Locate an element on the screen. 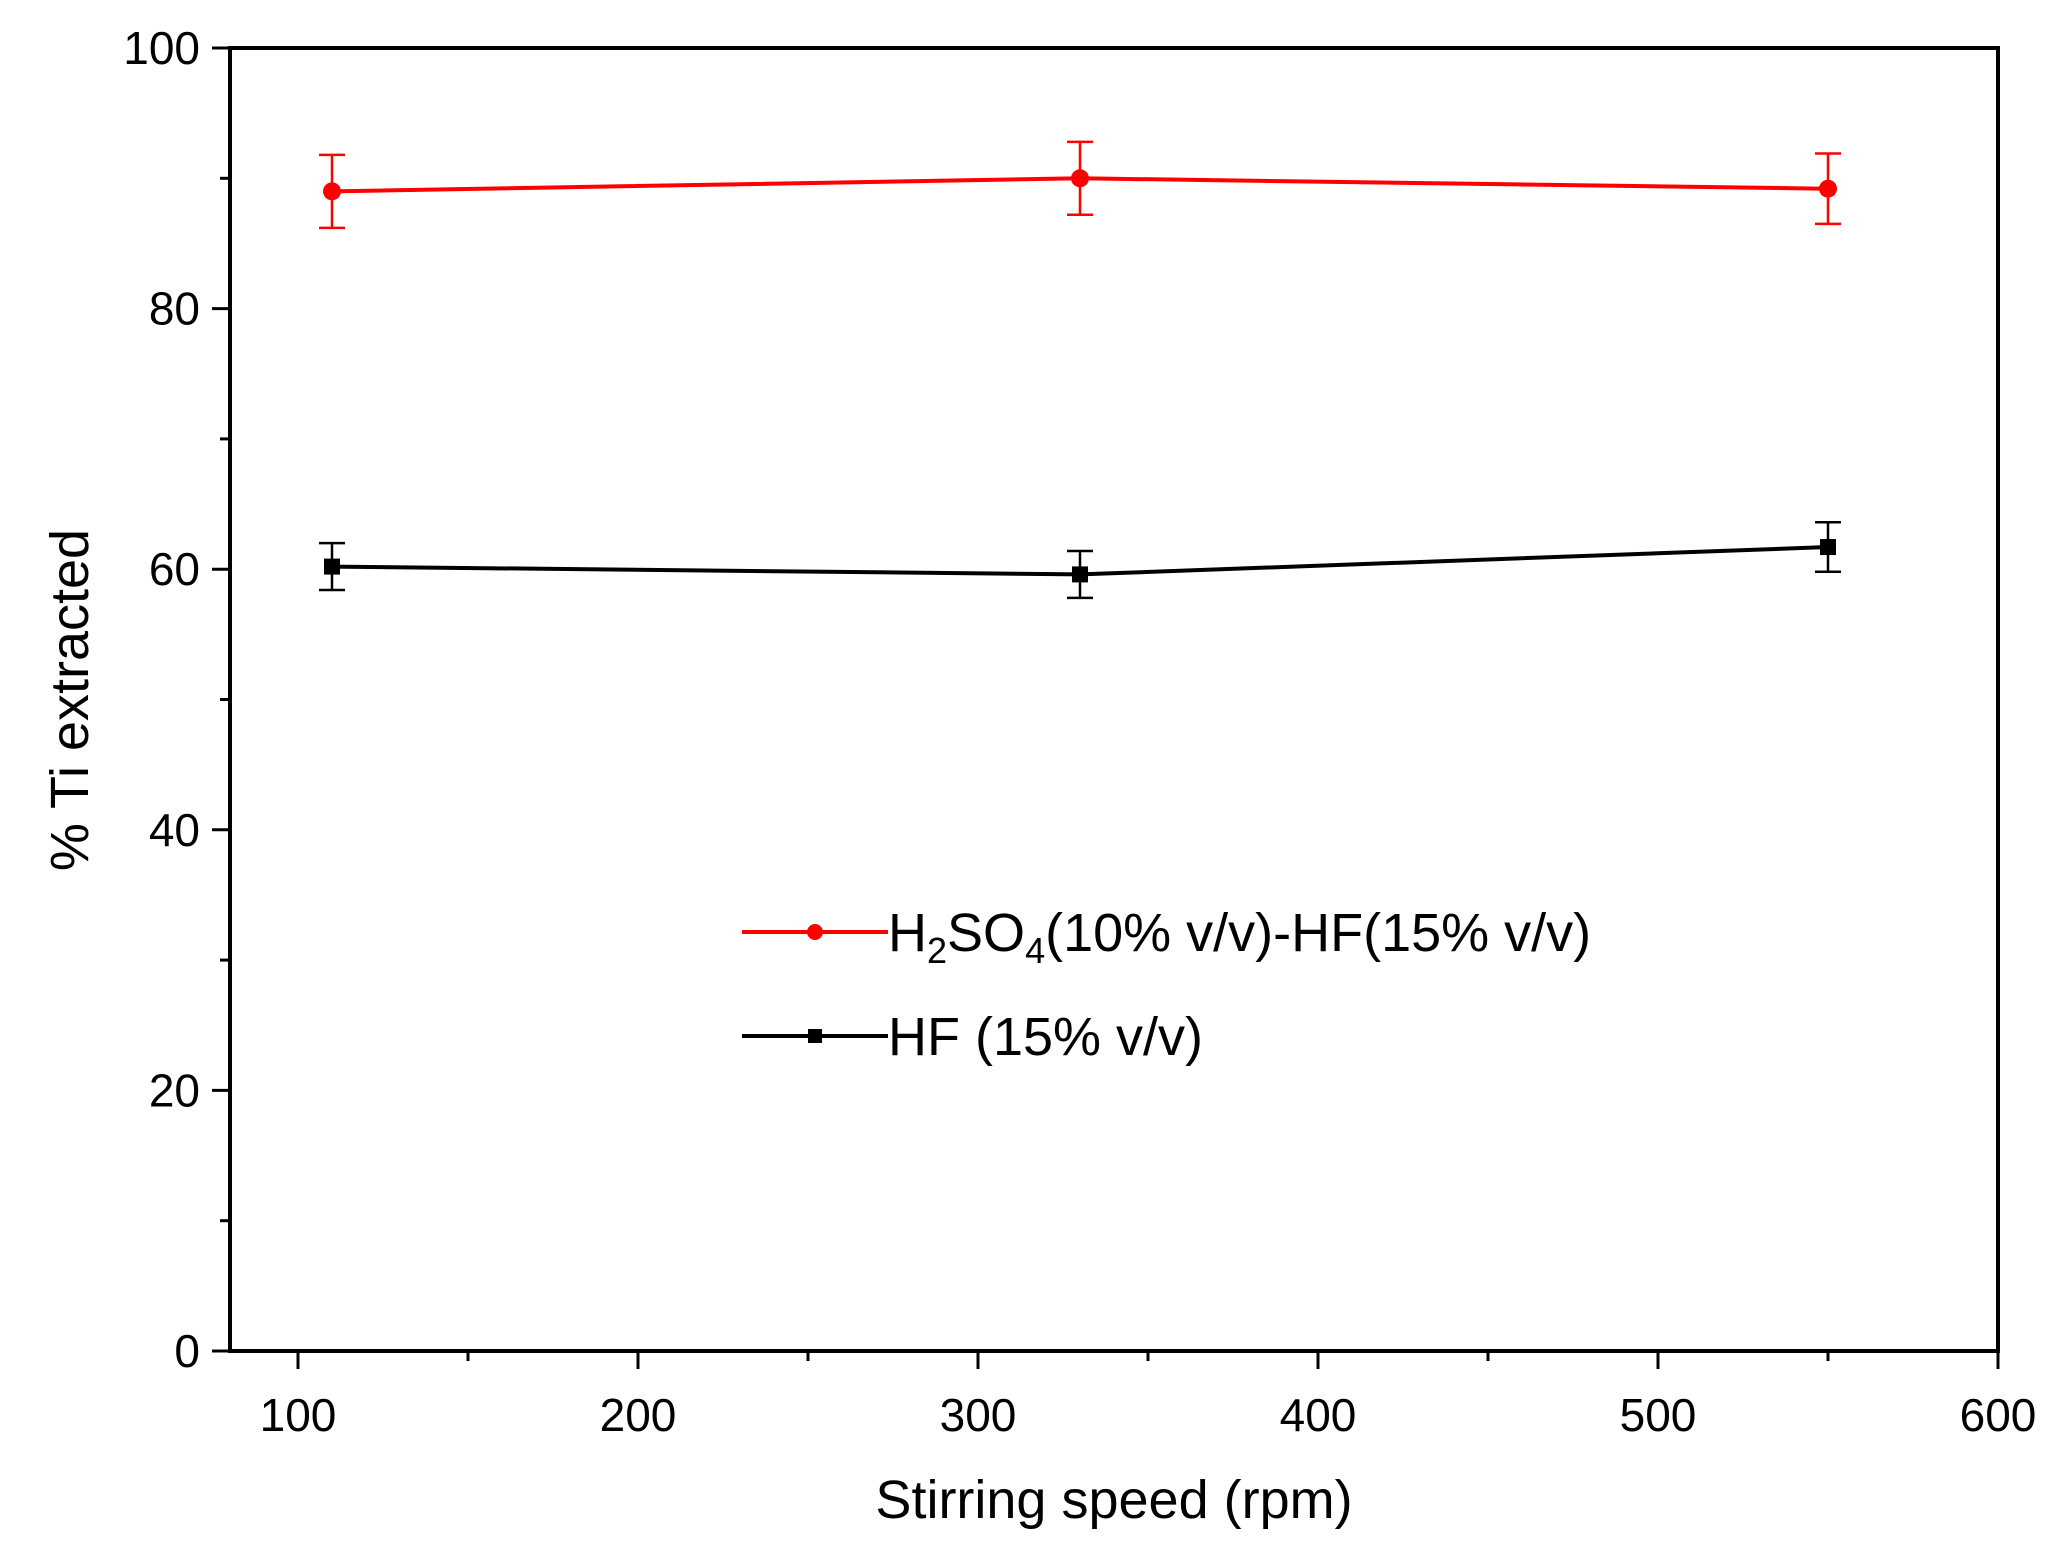 The image size is (2052, 1554). x-tick-label: 400 is located at coordinates (1318, 1415).